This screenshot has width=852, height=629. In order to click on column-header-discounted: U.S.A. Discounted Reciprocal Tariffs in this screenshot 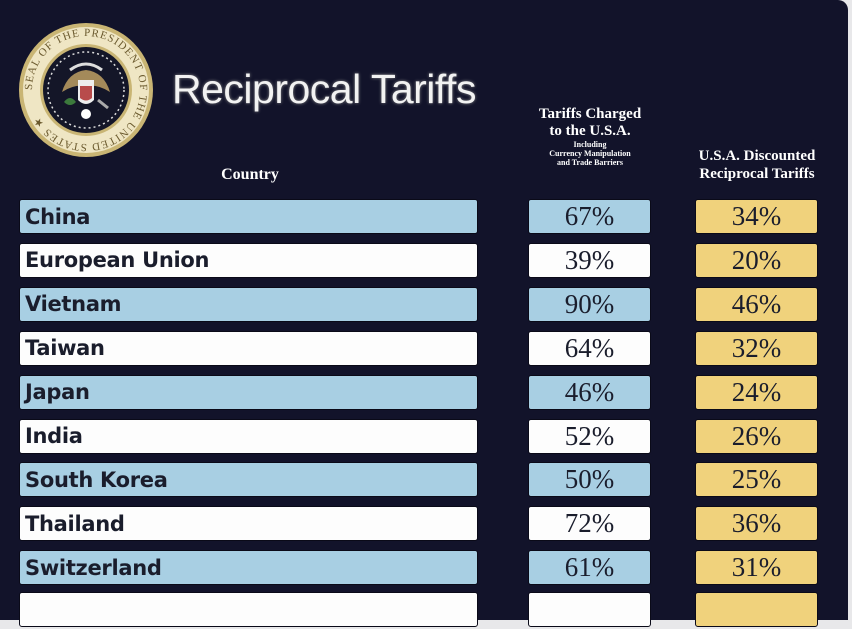, I will do `click(757, 165)`.